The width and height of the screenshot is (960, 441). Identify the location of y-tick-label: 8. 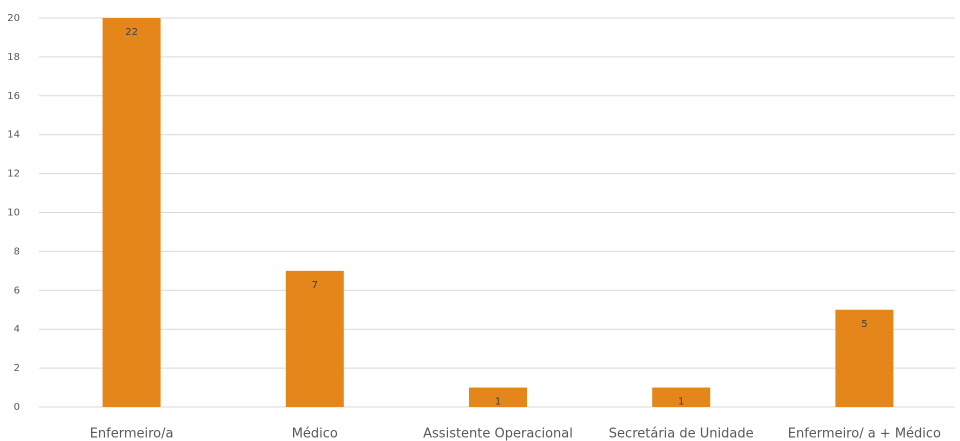
(17, 251).